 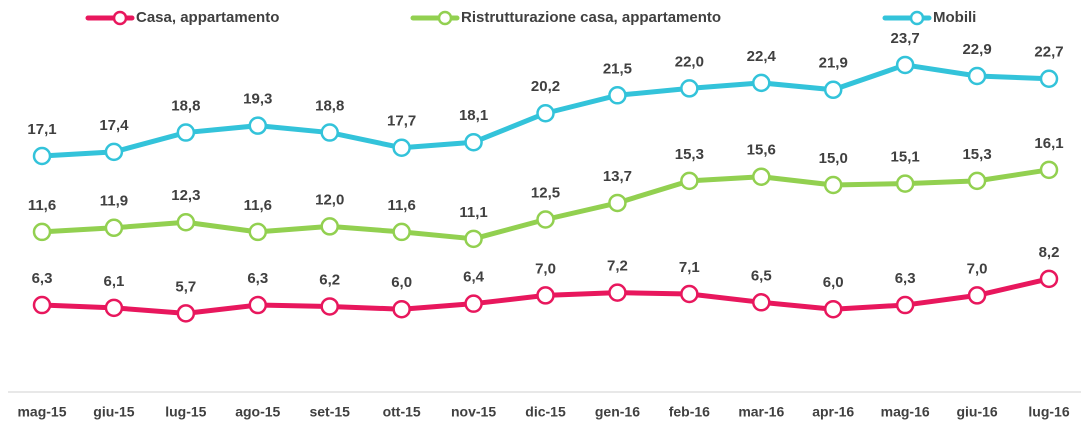 What do you see at coordinates (185, 195) in the screenshot?
I see `data-label: 12,3` at bounding box center [185, 195].